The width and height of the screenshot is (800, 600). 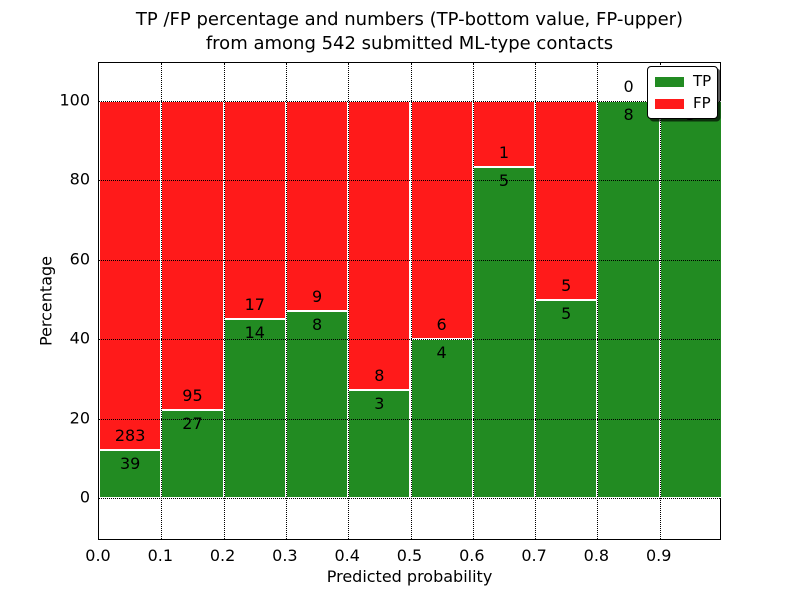 I want to click on tp-count-label: 3, so click(x=379, y=403).